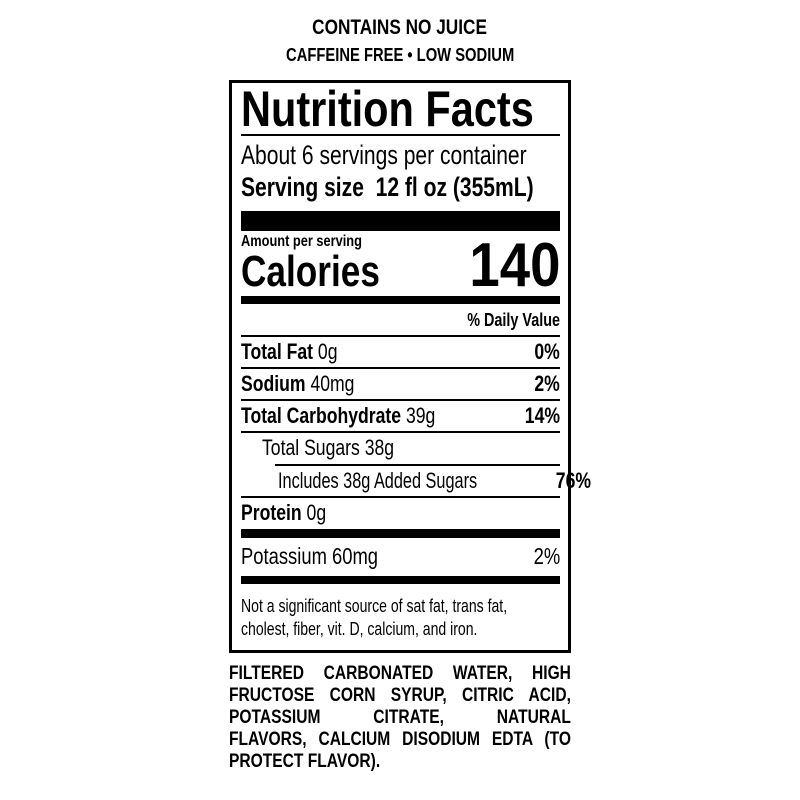 The width and height of the screenshot is (800, 800). I want to click on nutrition-facts-title: Nutrition Facts, so click(387, 109).